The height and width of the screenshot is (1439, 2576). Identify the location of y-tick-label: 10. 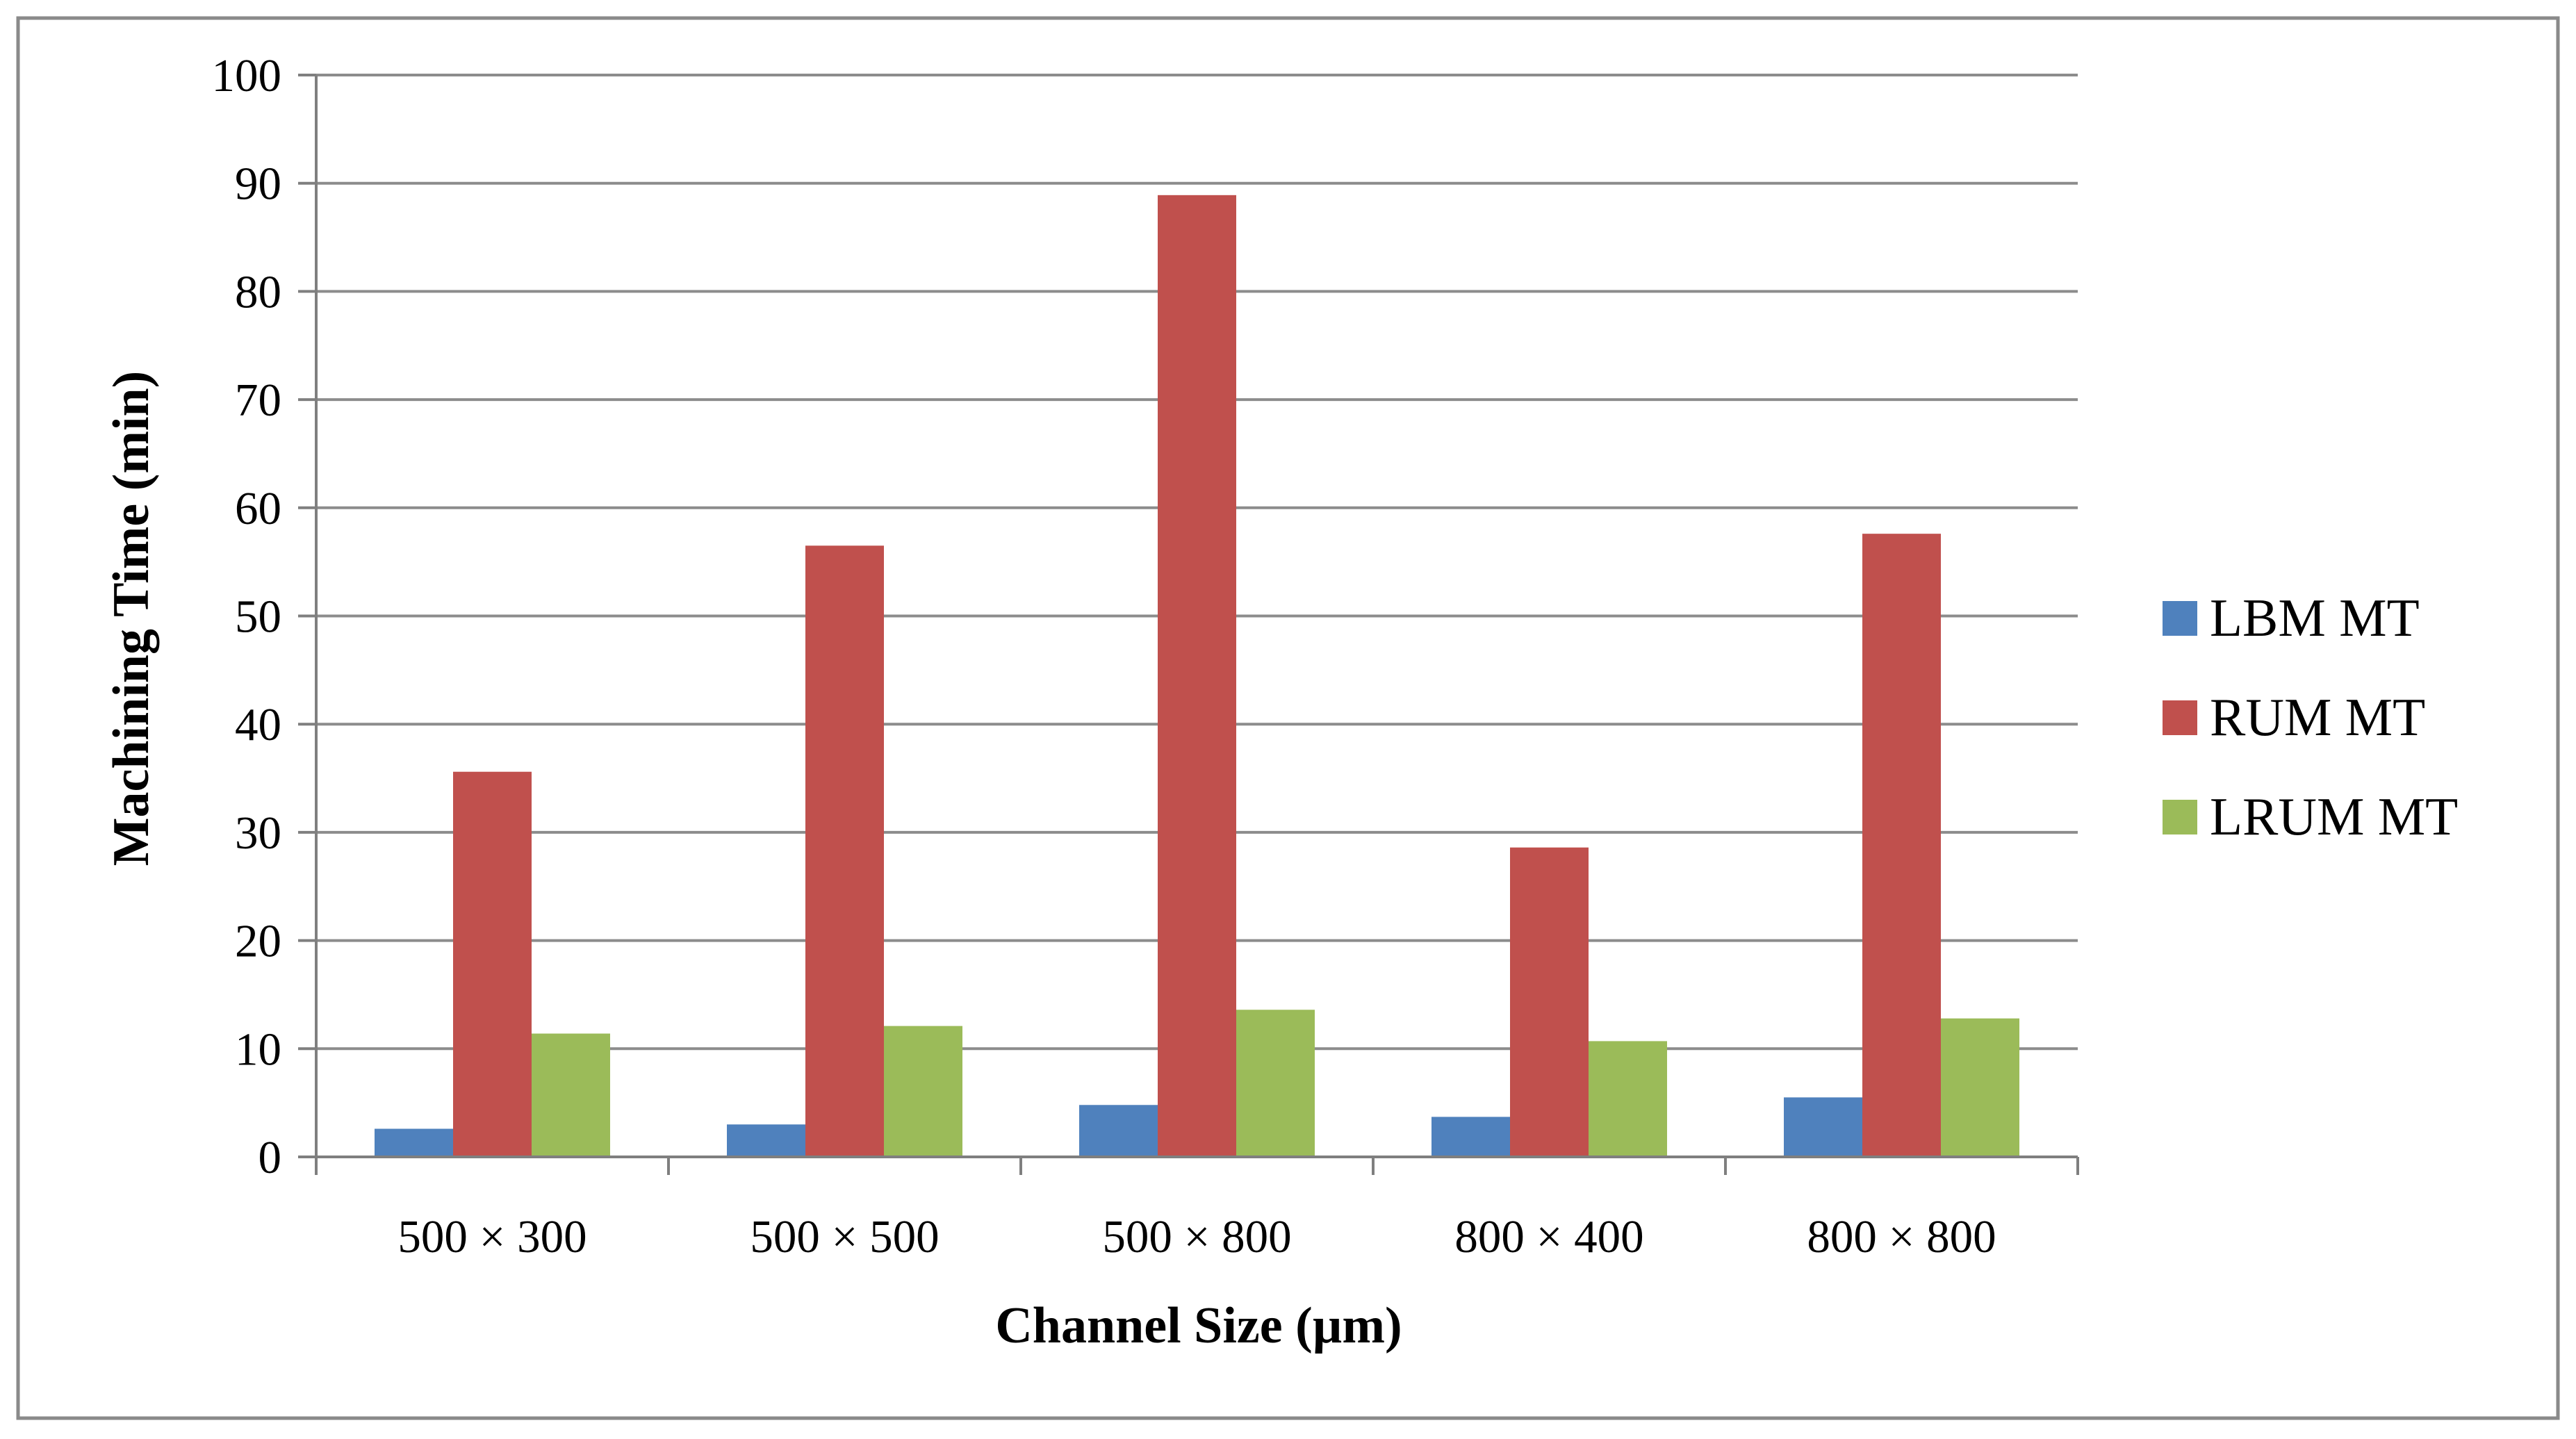
(258, 1049).